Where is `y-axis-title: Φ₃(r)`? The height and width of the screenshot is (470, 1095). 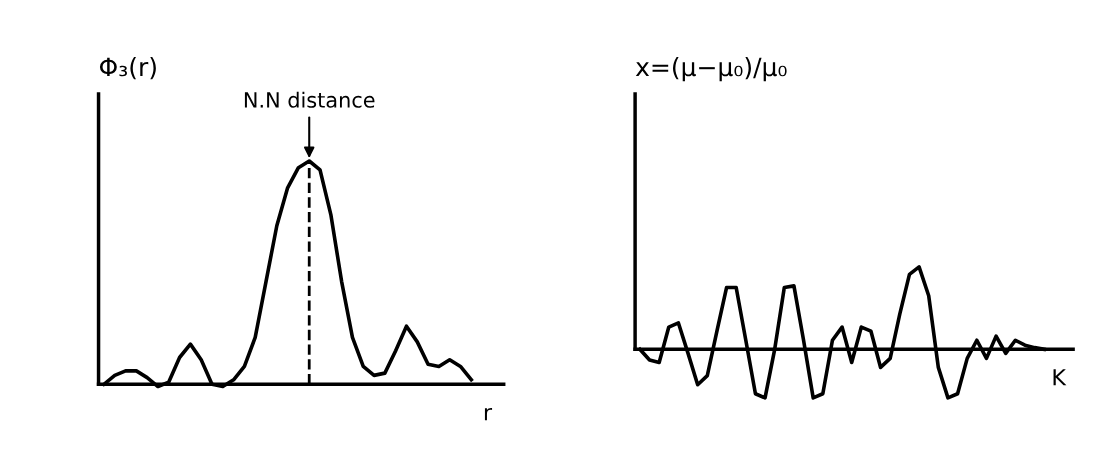
y-axis-title: Φ₃(r) is located at coordinates (127, 68).